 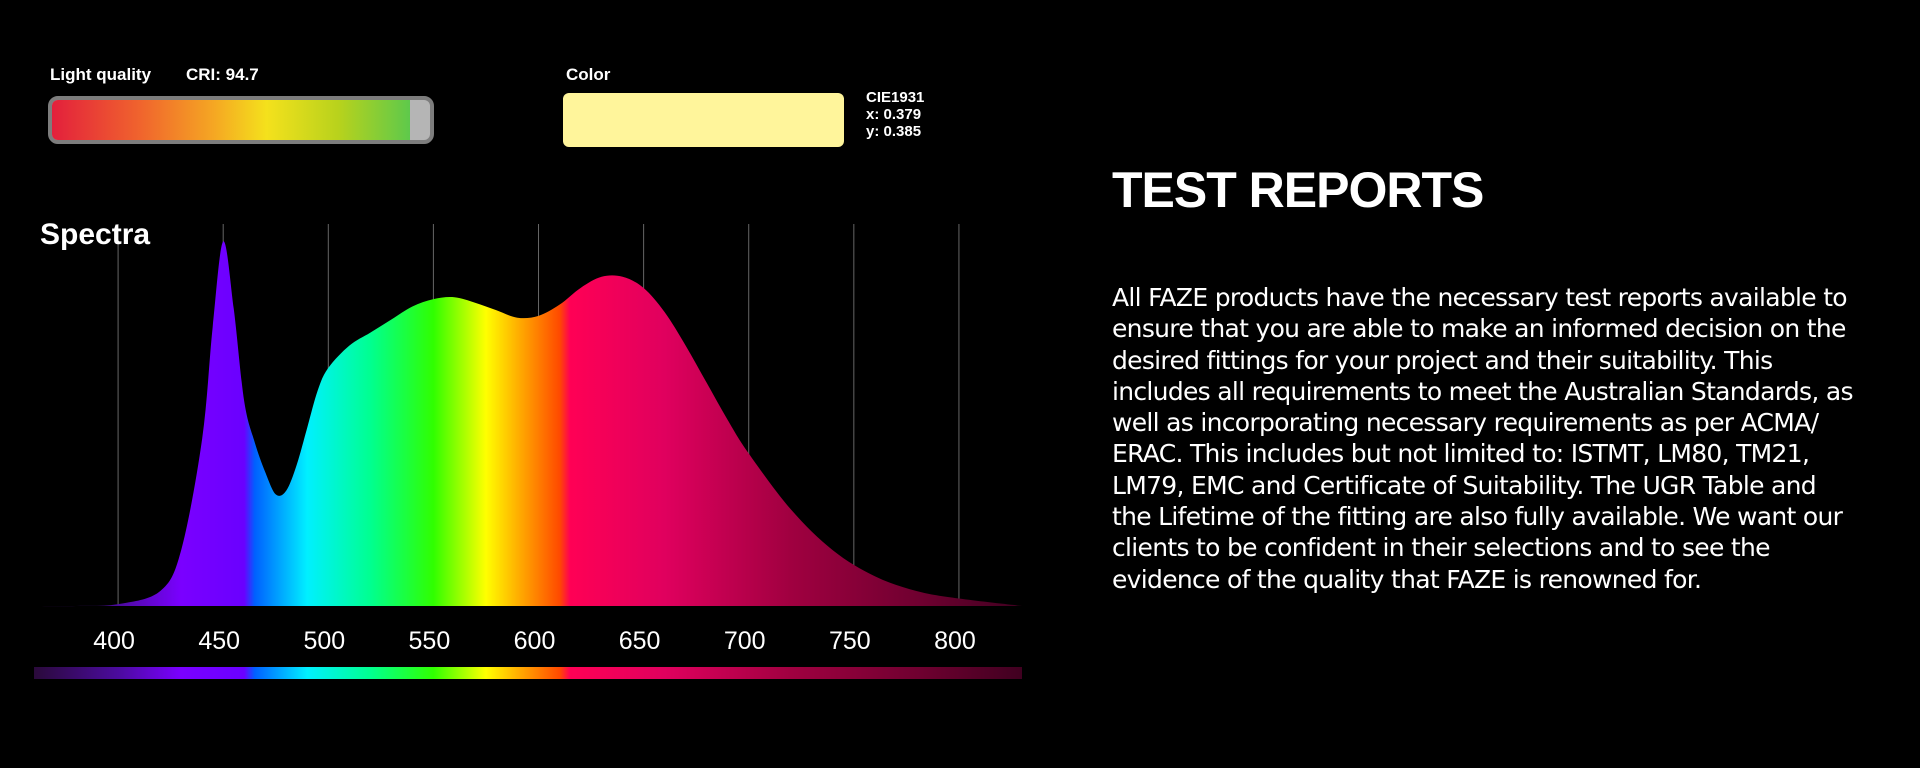 I want to click on x-tick-label: 400, so click(x=114, y=641).